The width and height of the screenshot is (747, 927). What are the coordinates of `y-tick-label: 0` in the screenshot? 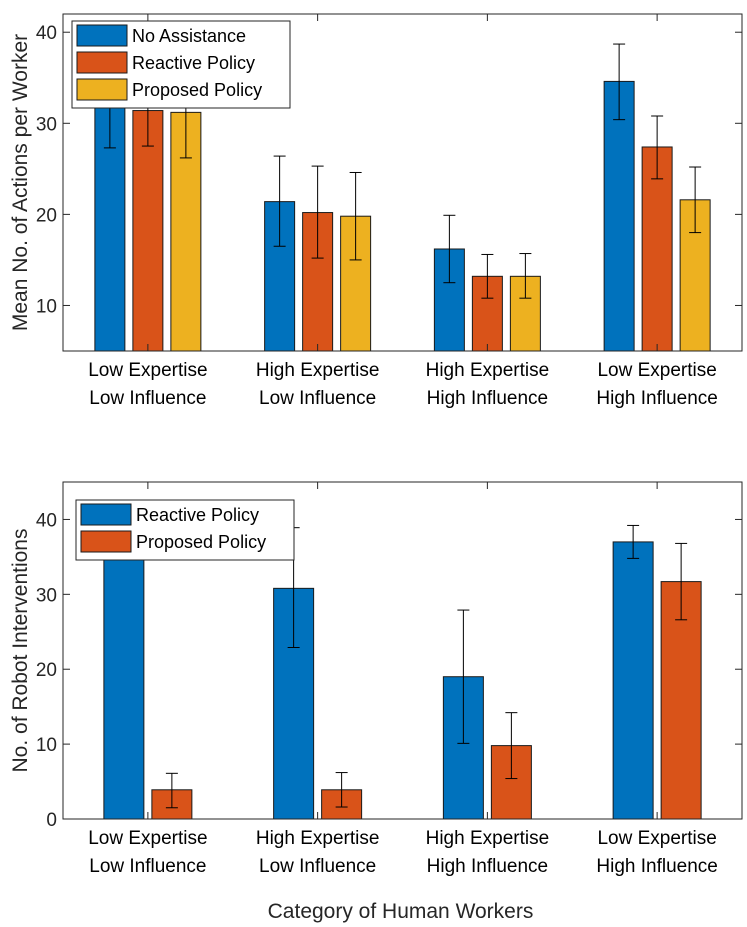 It's located at (51, 820).